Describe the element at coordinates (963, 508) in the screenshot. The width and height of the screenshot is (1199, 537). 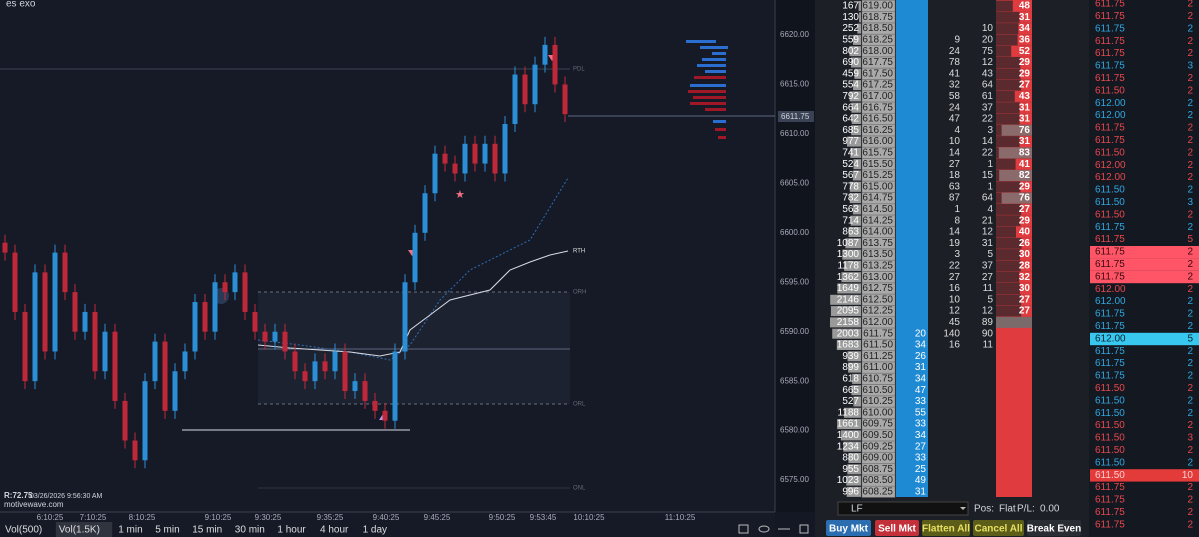
I see `dropdown-arrow` at that location.